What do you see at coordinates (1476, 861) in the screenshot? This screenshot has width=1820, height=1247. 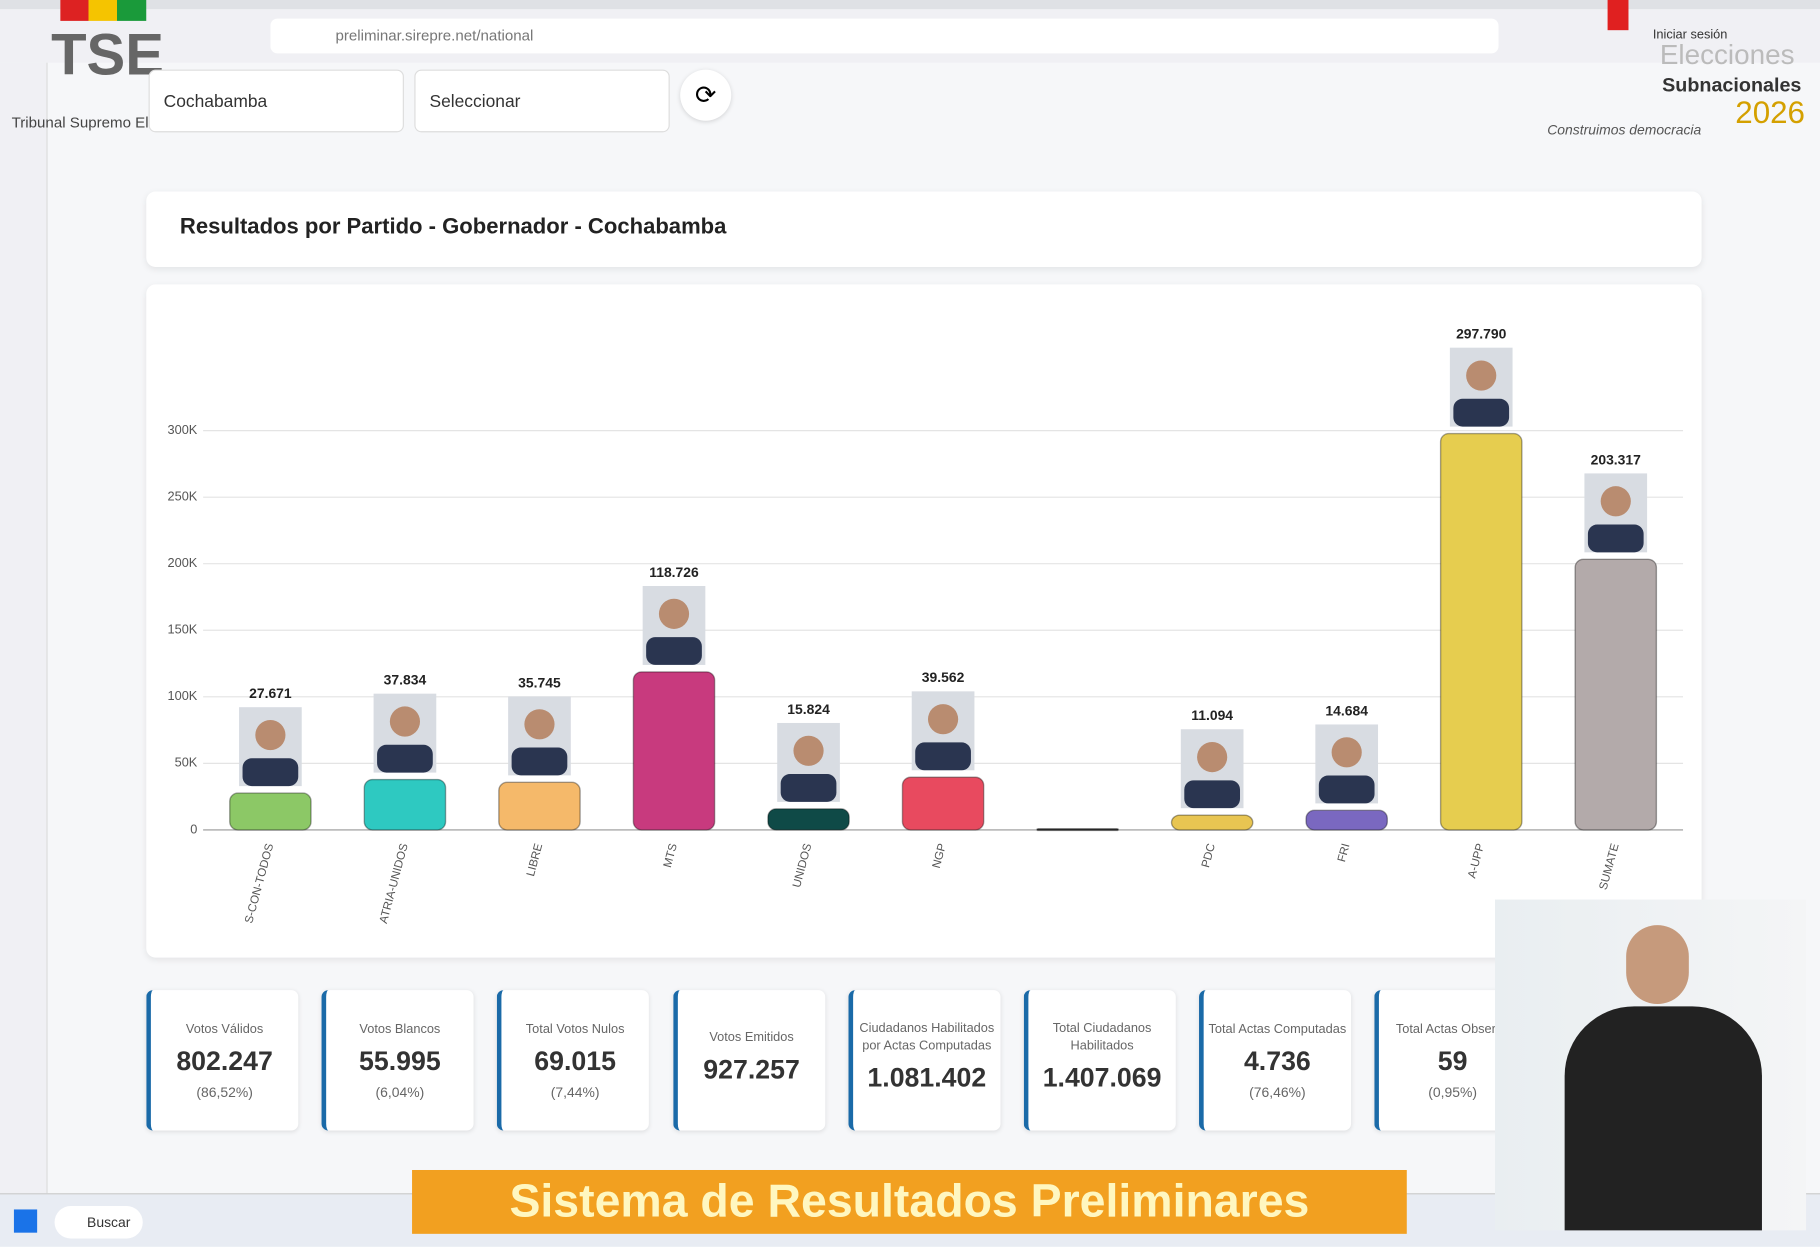 I see `x-tick-label: A-UPP` at bounding box center [1476, 861].